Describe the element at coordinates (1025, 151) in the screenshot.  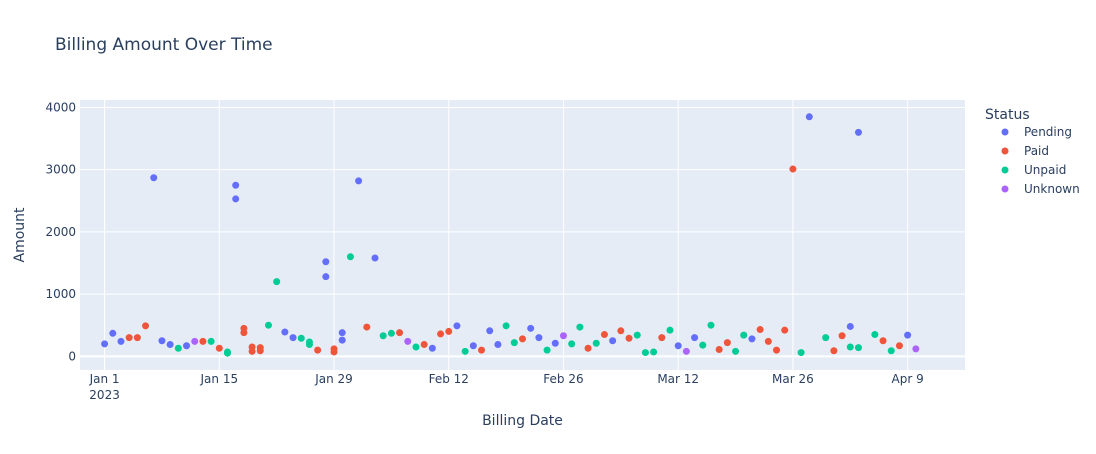
I see `legend-item-paid: Paid` at that location.